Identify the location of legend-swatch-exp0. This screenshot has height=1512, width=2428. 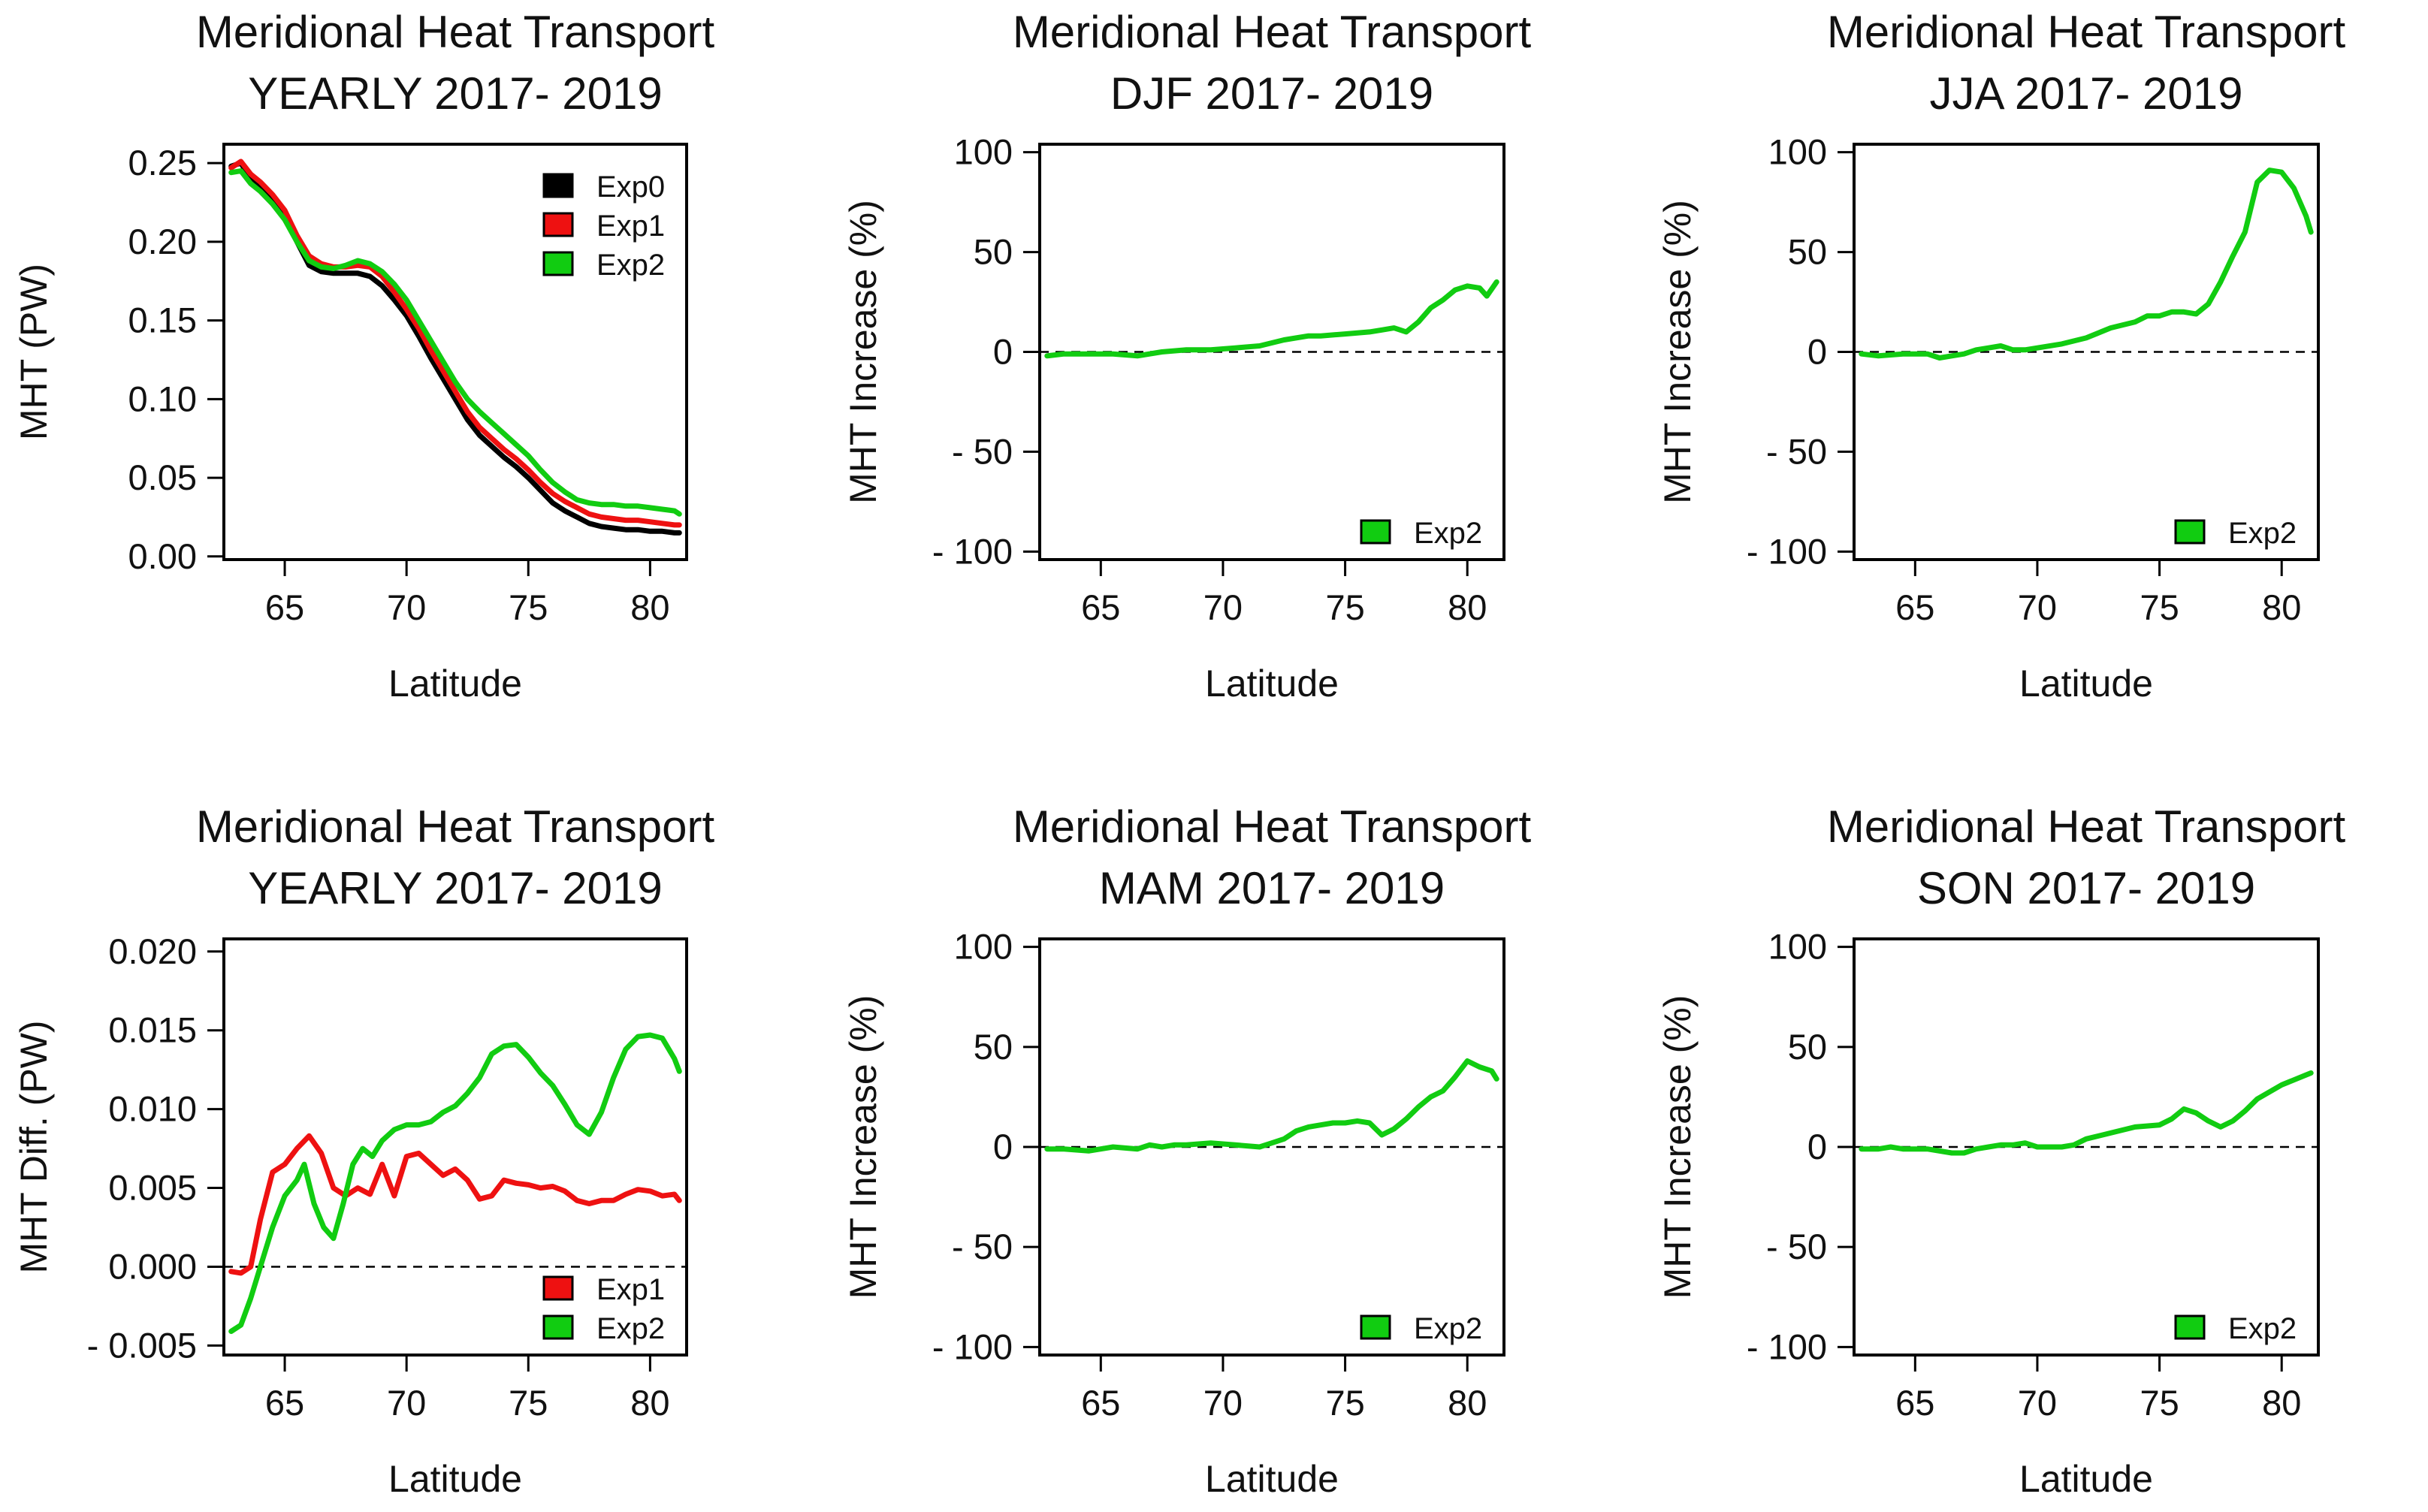
(558, 185).